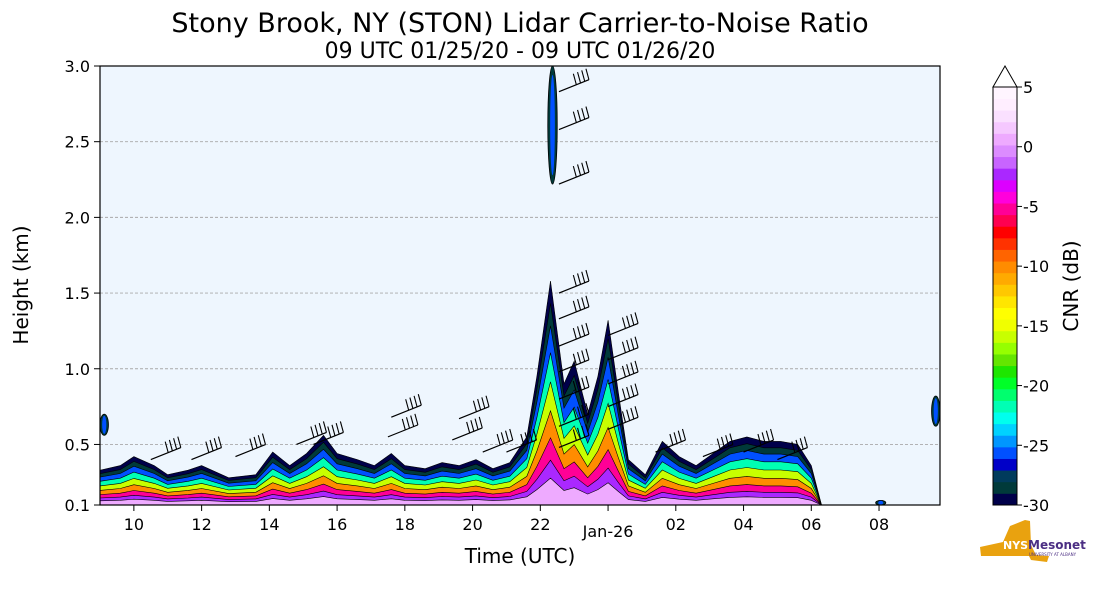 The image size is (1093, 604). Describe the element at coordinates (1053, 554) in the screenshot. I see `logo-university: UNIVERSITY AT ALBANY` at that location.